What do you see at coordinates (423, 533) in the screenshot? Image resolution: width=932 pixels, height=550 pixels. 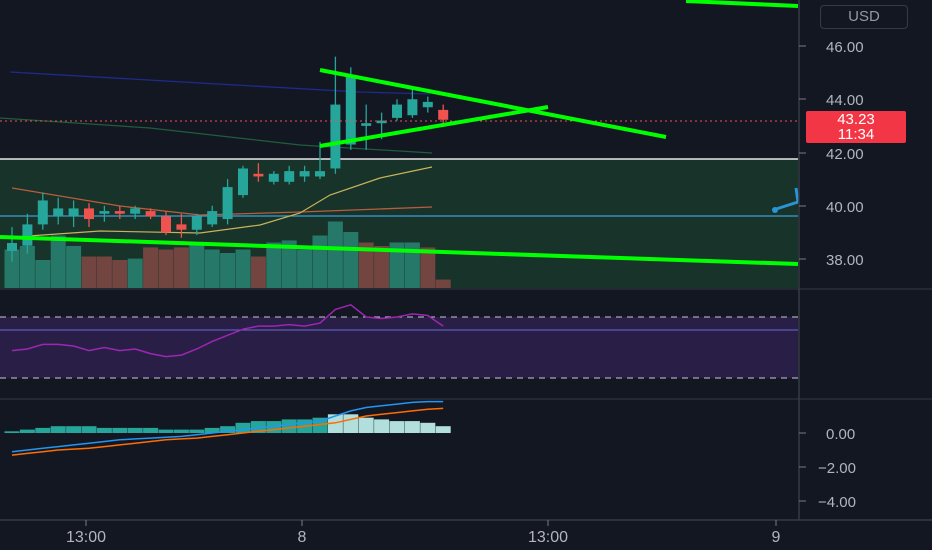 I see `time-axis: 13:00 8 13:00 9` at bounding box center [423, 533].